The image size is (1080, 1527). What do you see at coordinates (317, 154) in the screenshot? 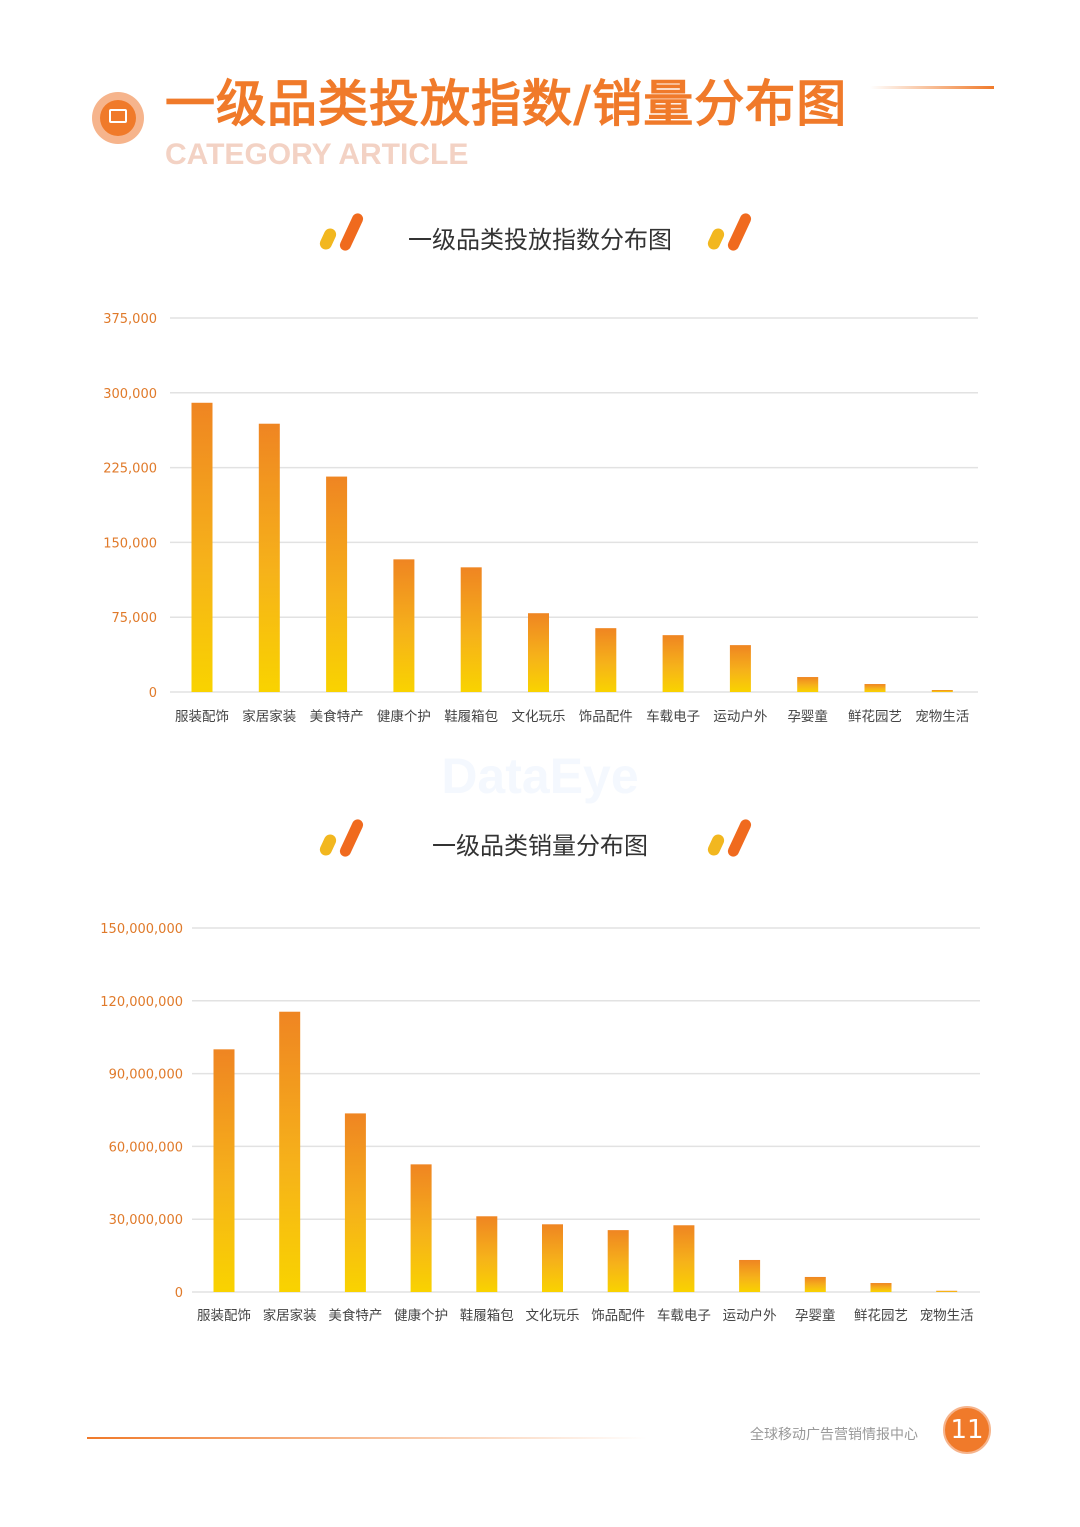
I see `subtitle-en: CATEGORY ARTICLE` at bounding box center [317, 154].